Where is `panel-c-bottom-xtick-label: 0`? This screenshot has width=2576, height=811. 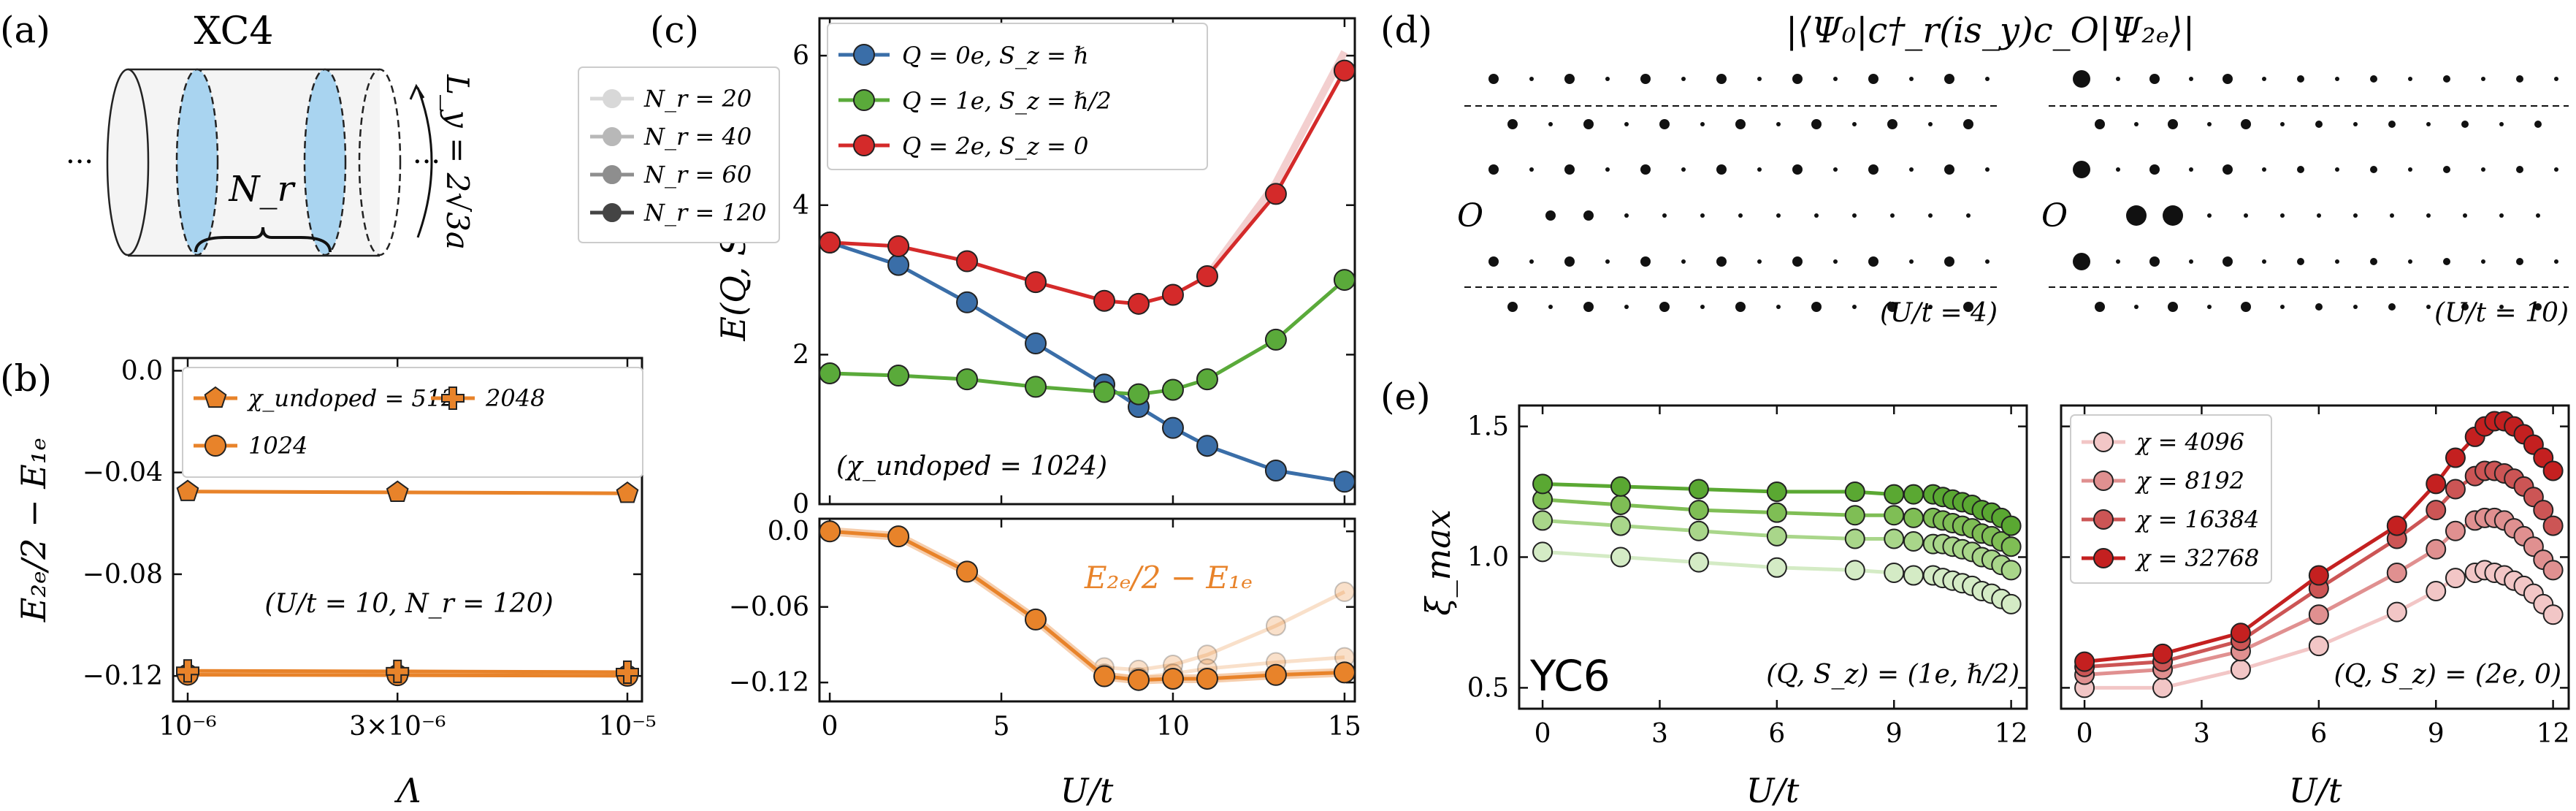 panel-c-bottom-xtick-label: 0 is located at coordinates (830, 727).